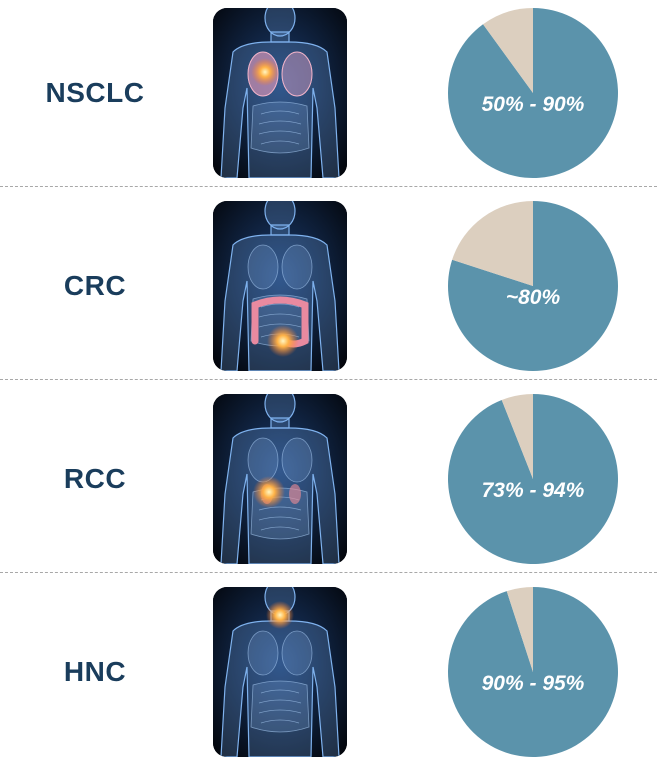 Image resolution: width=657 pixels, height=772 pixels. I want to click on human-body-kidney-tumor-image, so click(280, 479).